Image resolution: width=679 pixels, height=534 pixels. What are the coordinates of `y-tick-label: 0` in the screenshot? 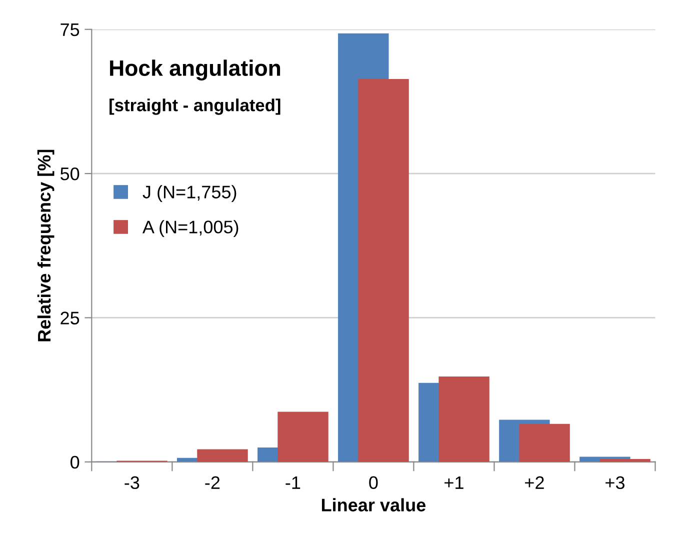 It's located at (75, 462).